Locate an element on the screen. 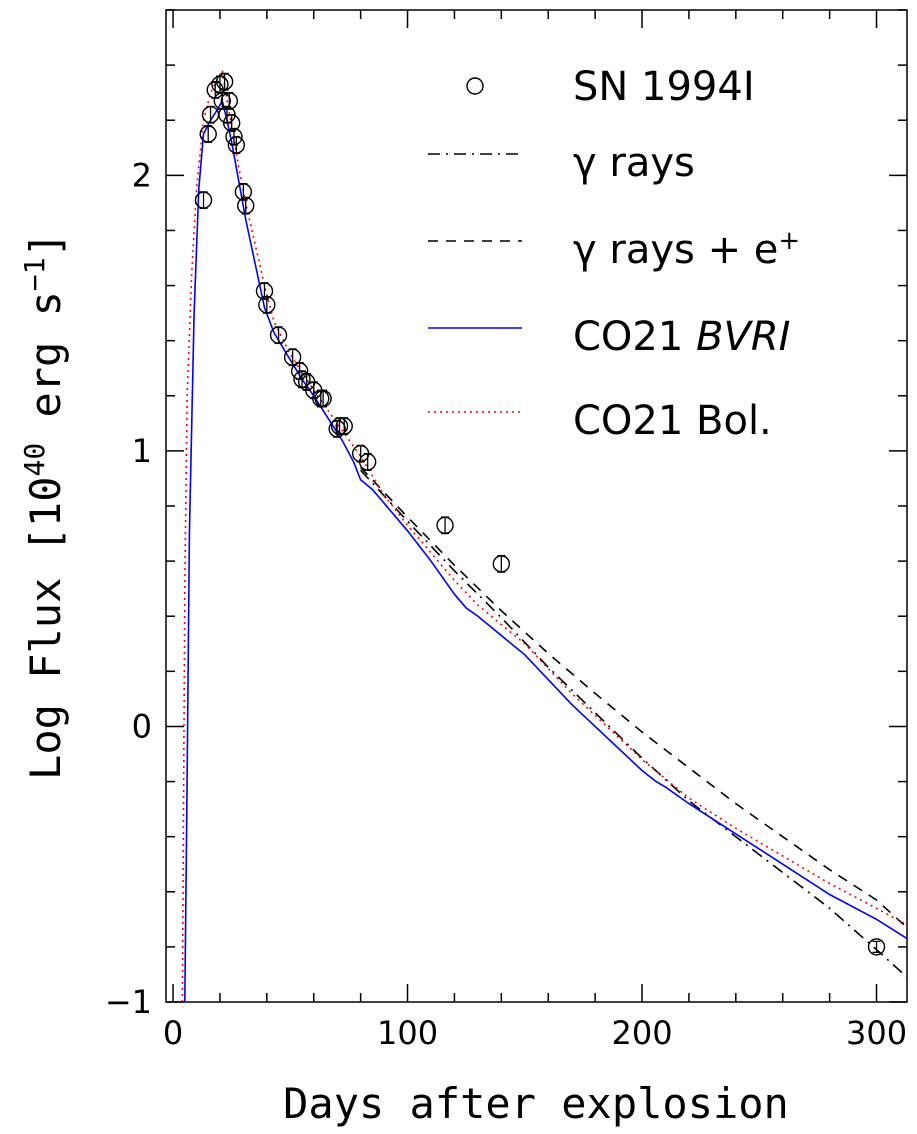 This screenshot has height=1134, width=917. legend-entry-bvri: CO21 BVRI is located at coordinates (609, 337).